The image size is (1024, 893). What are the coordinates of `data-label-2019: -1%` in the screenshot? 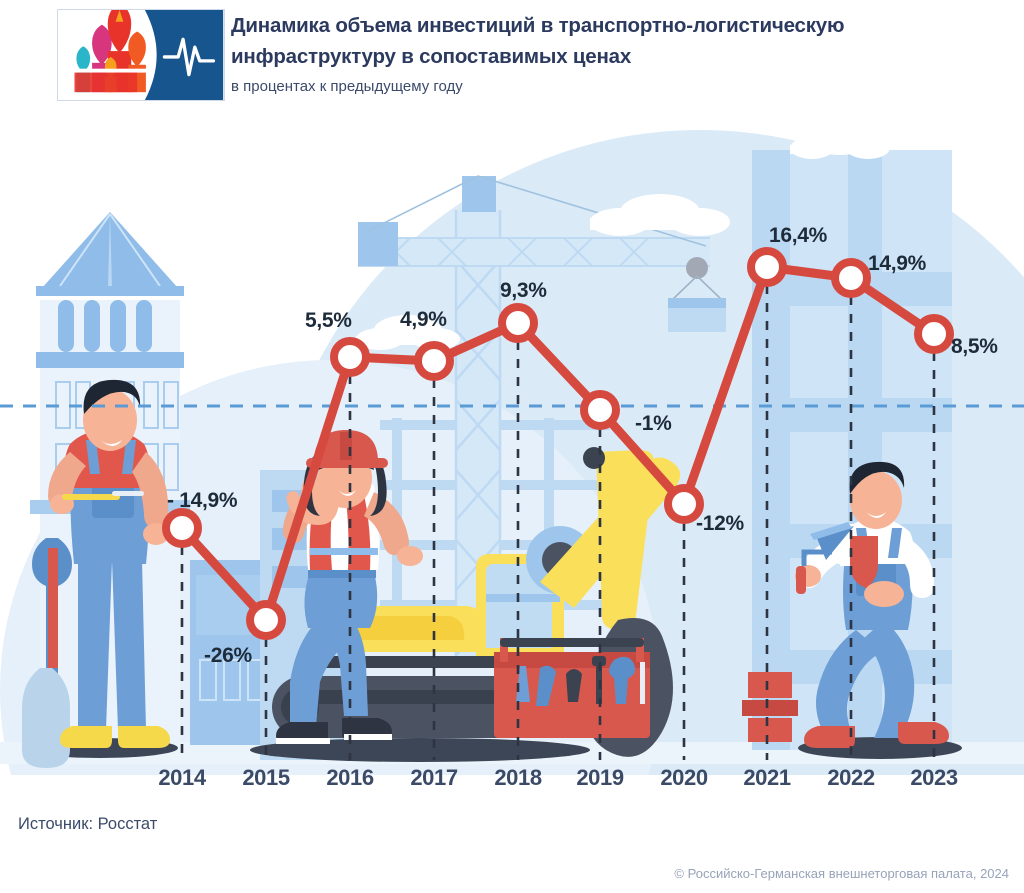 It's located at (653, 423).